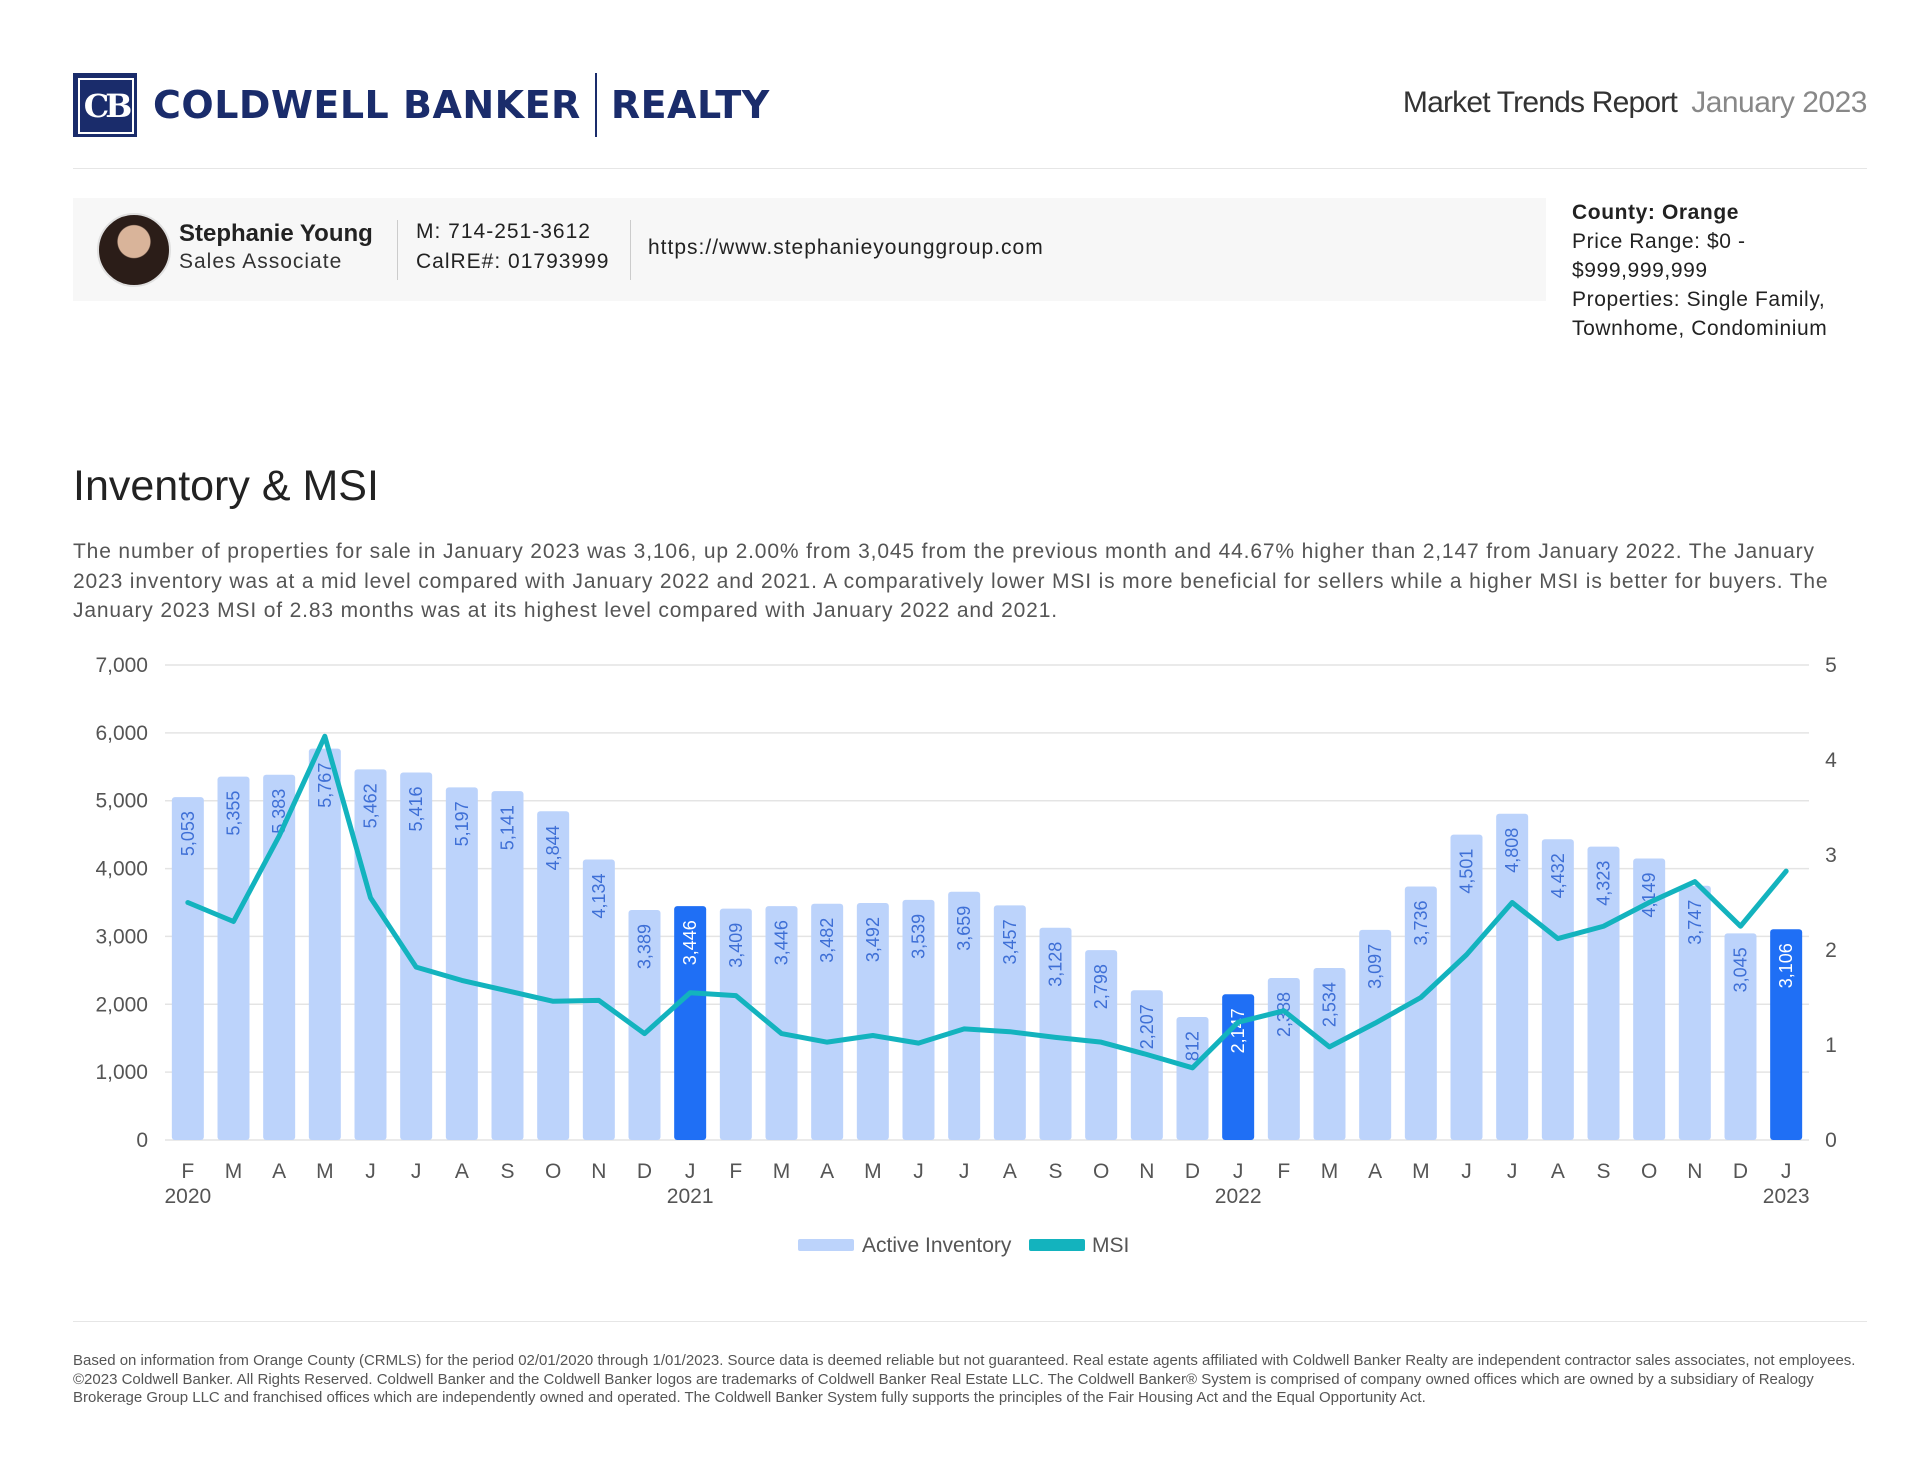 The width and height of the screenshot is (1920, 1484). I want to click on brand-name: COLDWELL BANKER, so click(367, 105).